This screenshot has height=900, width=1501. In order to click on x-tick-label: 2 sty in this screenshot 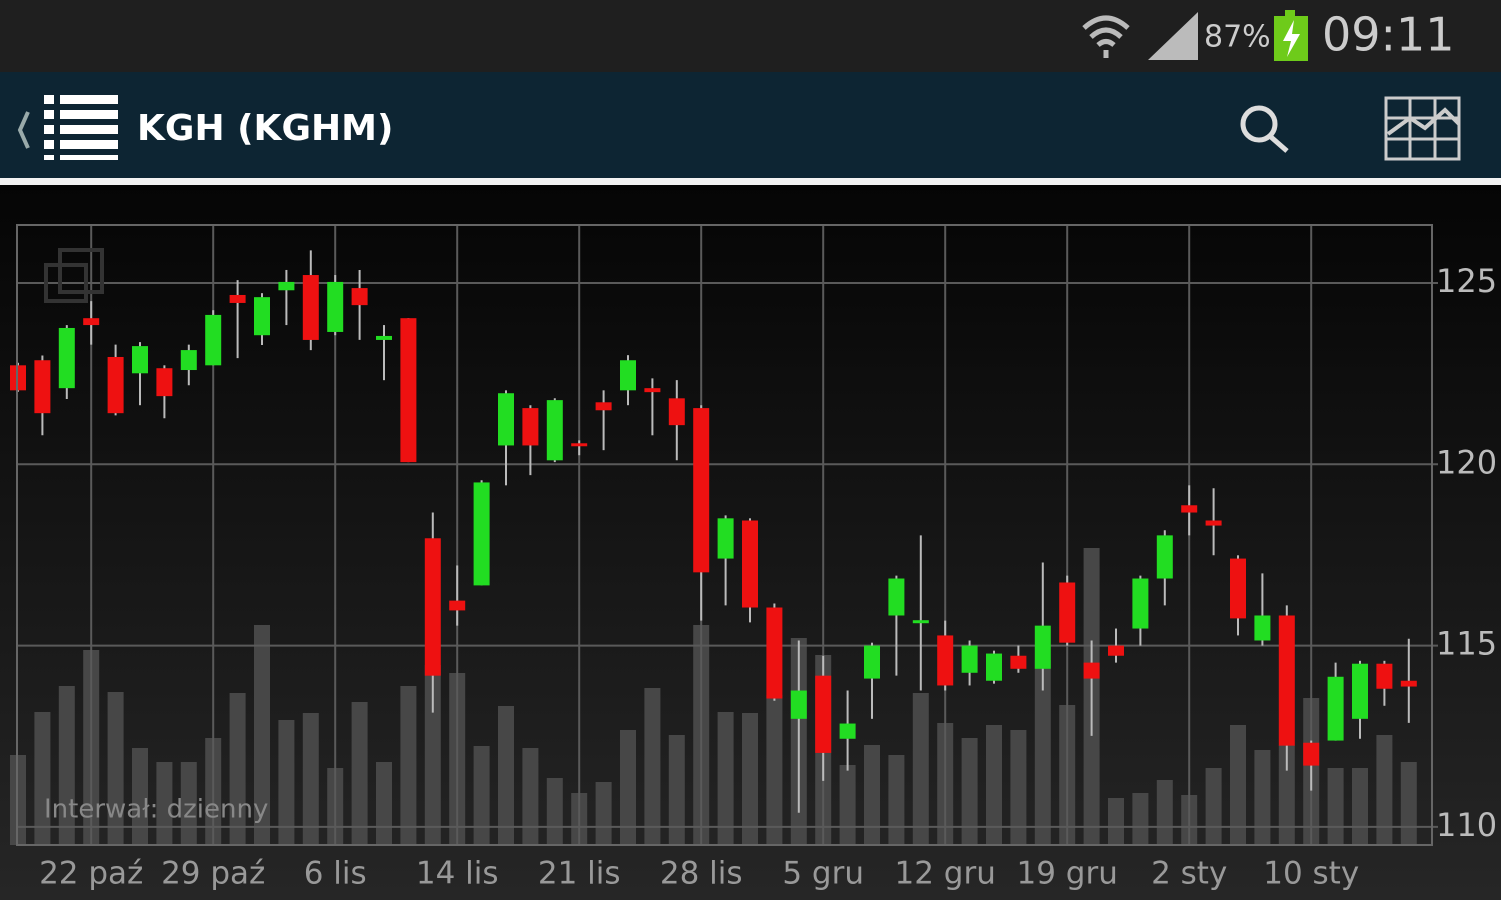, I will do `click(1189, 874)`.